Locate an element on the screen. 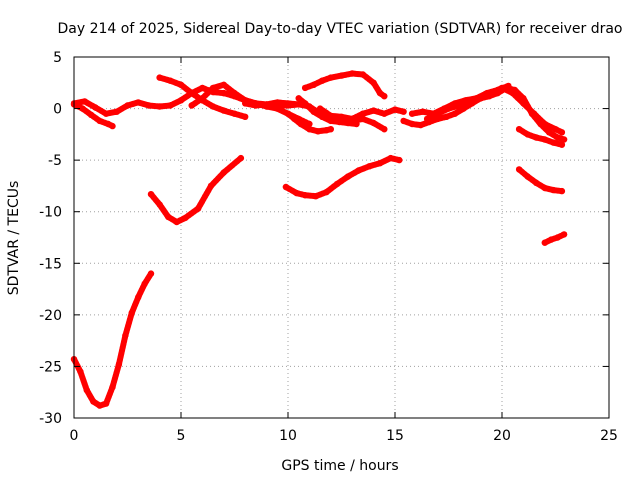 This screenshot has height=484, width=640. y-tick-label: 5 is located at coordinates (57, 58).